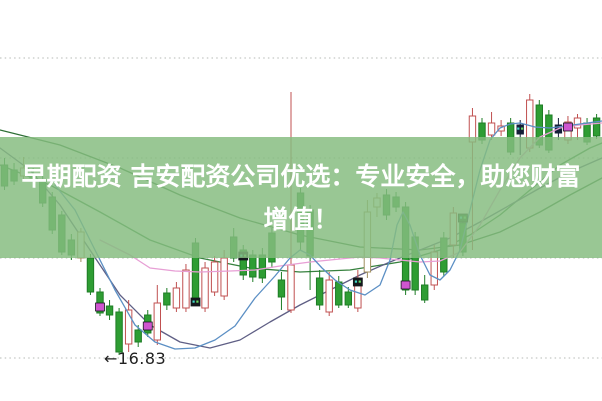  Describe the element at coordinates (135, 358) in the screenshot. I see `low-price-annotation: ←16.83` at that location.